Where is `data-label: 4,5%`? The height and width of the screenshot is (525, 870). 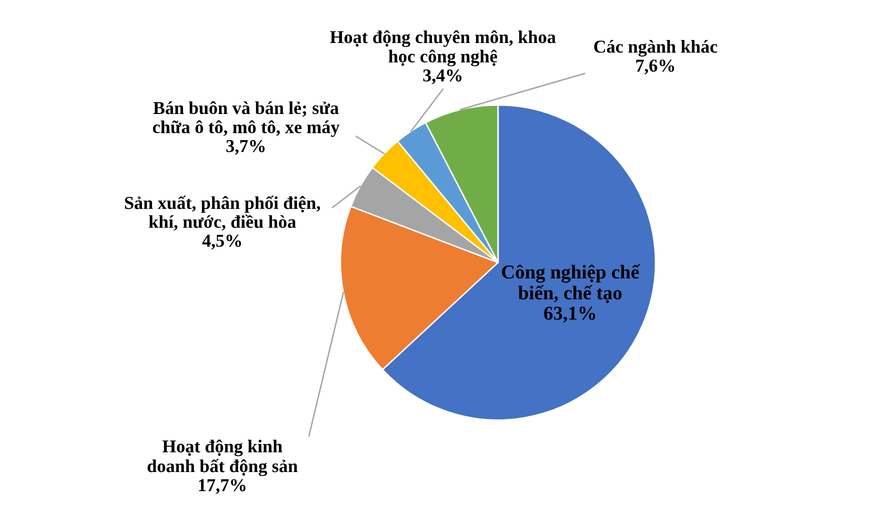
data-label: 4,5% is located at coordinates (221, 242).